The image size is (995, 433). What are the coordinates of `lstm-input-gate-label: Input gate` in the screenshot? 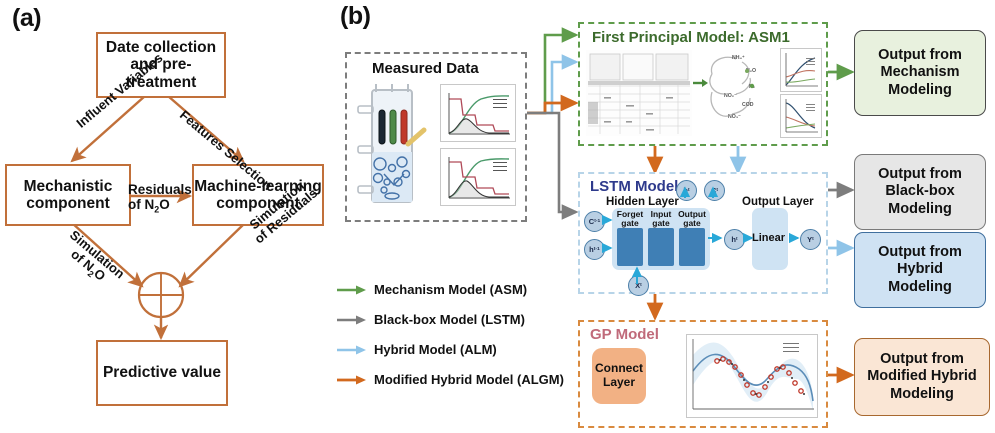 It's located at (661, 218).